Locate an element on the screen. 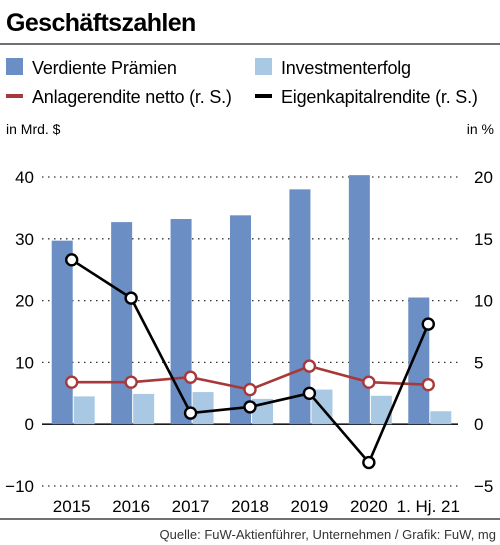  y-left-tick-label: 40 is located at coordinates (24, 177).